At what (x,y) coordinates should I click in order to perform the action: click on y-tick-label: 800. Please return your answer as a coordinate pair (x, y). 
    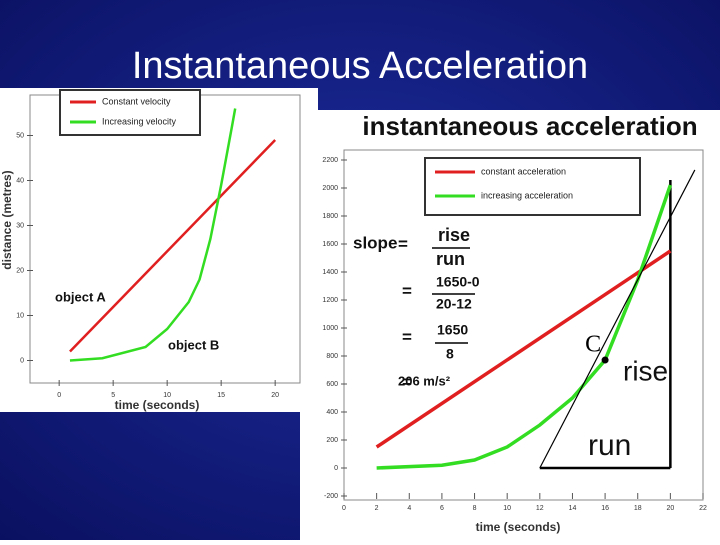
    Looking at the image, I should click on (332, 356).